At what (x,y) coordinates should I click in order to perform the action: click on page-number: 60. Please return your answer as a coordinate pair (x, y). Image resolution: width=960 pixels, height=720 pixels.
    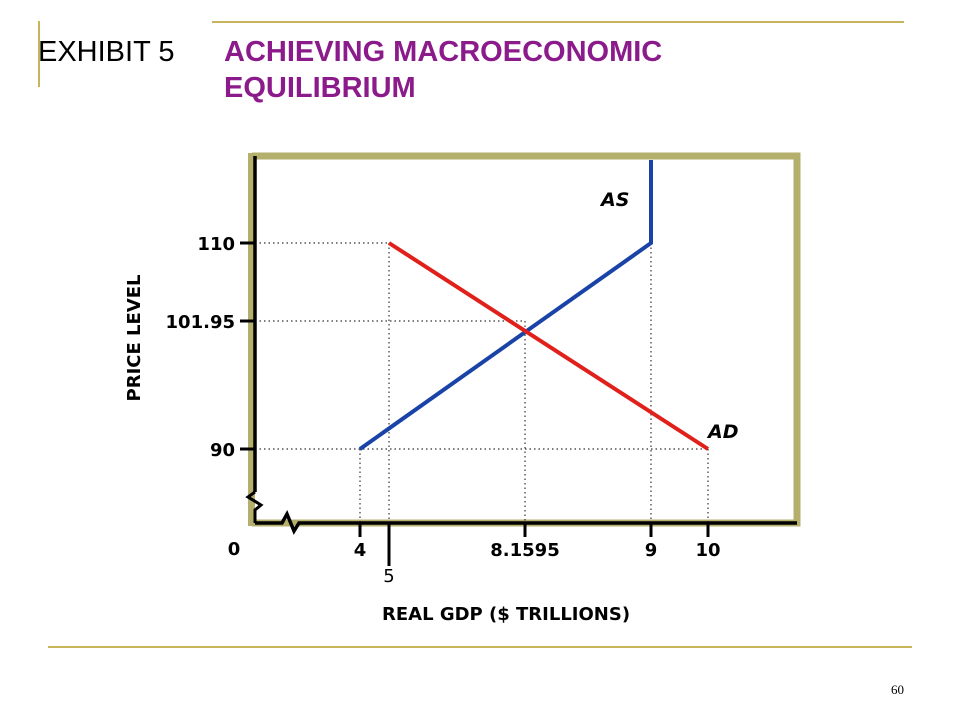
    Looking at the image, I should click on (897, 689).